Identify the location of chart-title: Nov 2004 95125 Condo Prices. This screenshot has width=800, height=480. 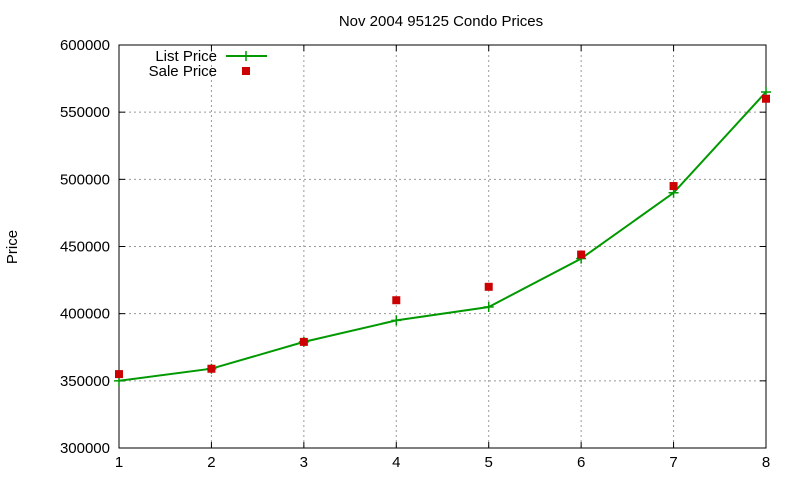
(441, 21).